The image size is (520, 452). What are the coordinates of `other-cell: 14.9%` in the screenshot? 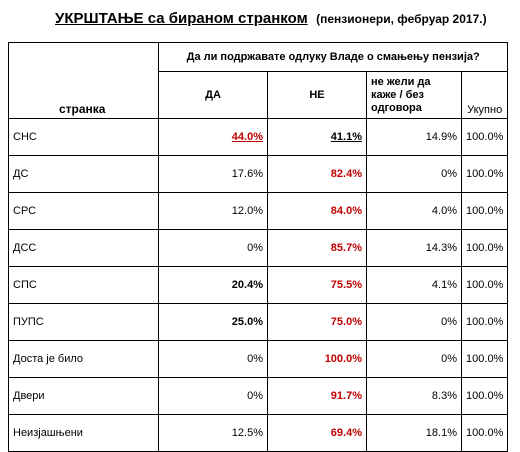 It's located at (414, 137).